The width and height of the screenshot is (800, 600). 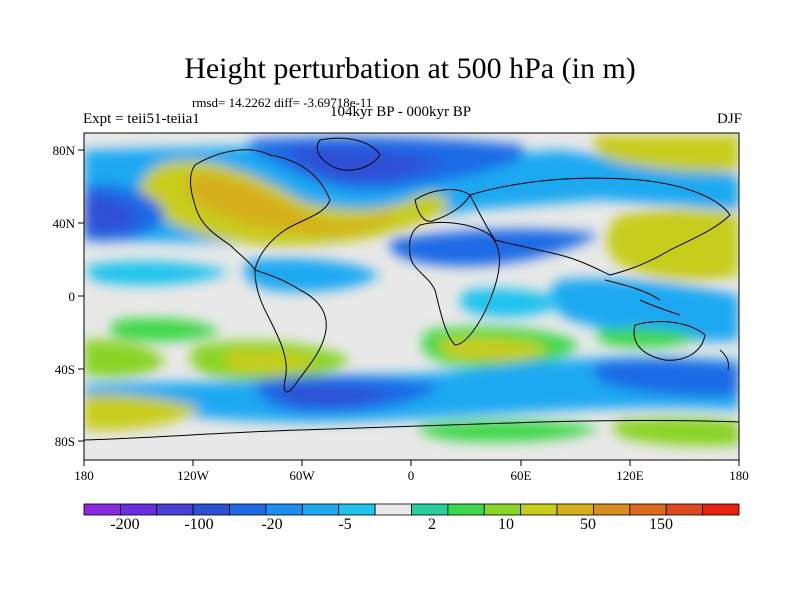 I want to click on colorbar-label: 50, so click(x=588, y=524).